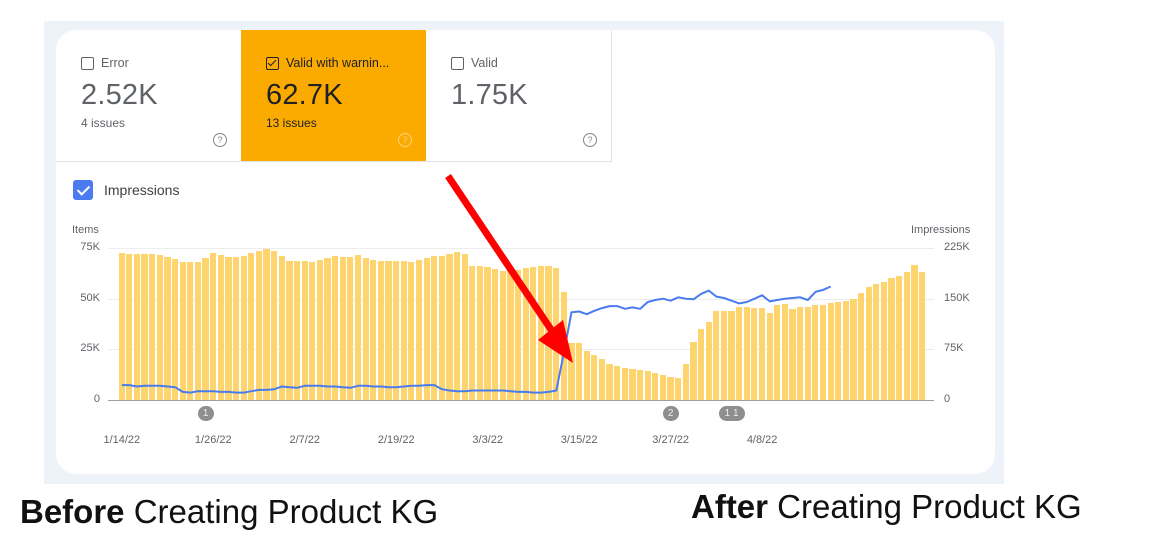 This screenshot has width=1162, height=539. What do you see at coordinates (85, 230) in the screenshot?
I see `left-axis-title: Items` at bounding box center [85, 230].